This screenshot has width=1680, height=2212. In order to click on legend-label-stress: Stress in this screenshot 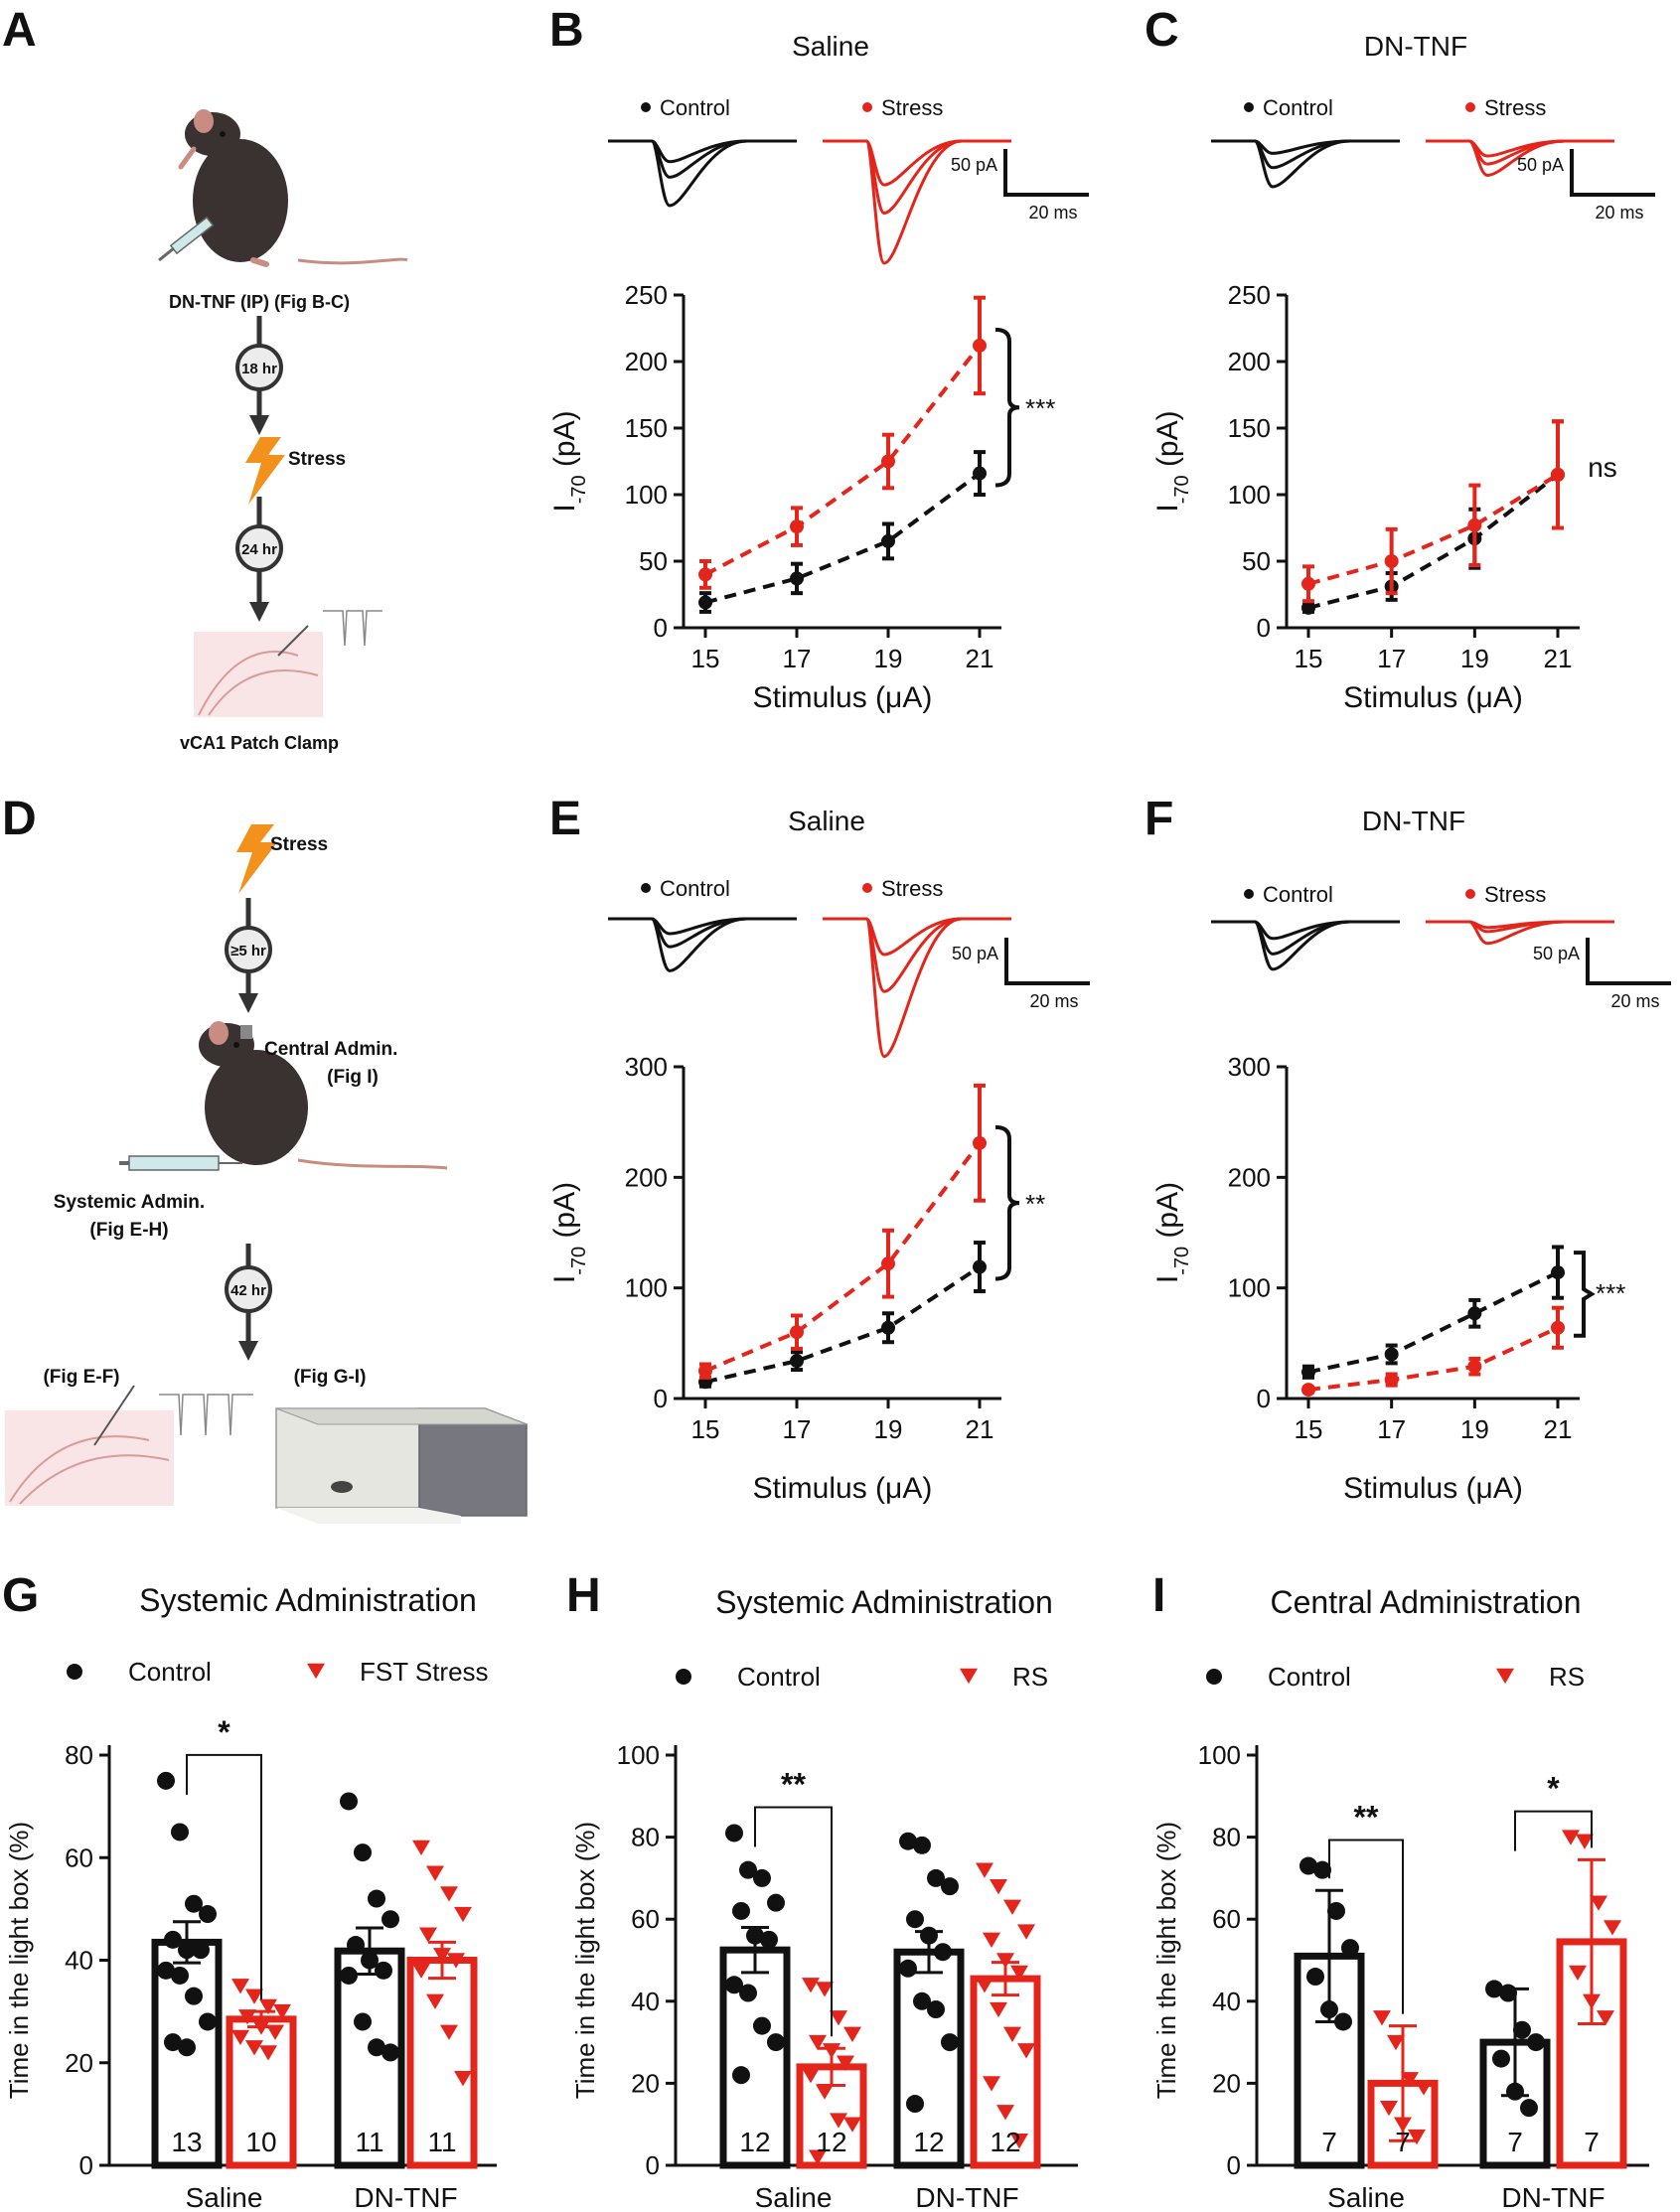, I will do `click(1515, 107)`.